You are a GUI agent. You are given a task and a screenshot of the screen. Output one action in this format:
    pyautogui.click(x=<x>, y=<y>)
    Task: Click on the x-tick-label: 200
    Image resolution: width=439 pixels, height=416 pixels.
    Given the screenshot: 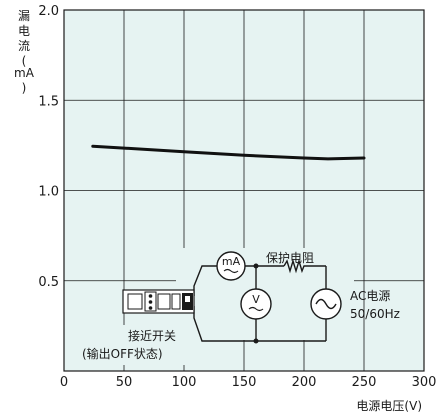 What is the action you would take?
    pyautogui.click(x=304, y=382)
    